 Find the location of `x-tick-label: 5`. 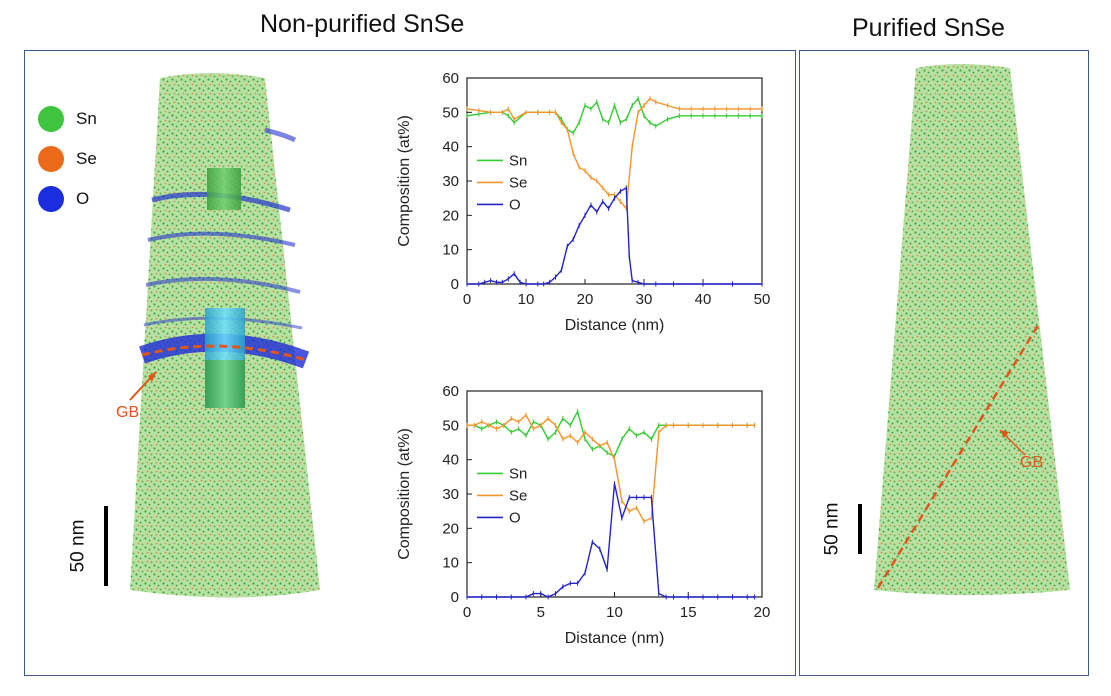

x-tick-label: 5 is located at coordinates (541, 612).